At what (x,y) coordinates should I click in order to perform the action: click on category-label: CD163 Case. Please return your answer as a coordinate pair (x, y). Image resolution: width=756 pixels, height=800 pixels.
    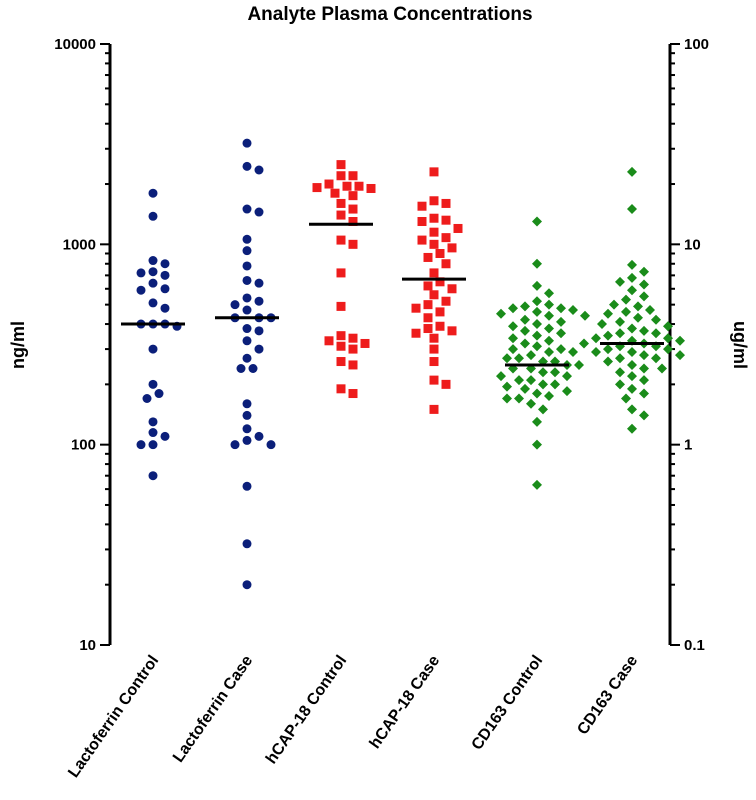
    Looking at the image, I should click on (607, 695).